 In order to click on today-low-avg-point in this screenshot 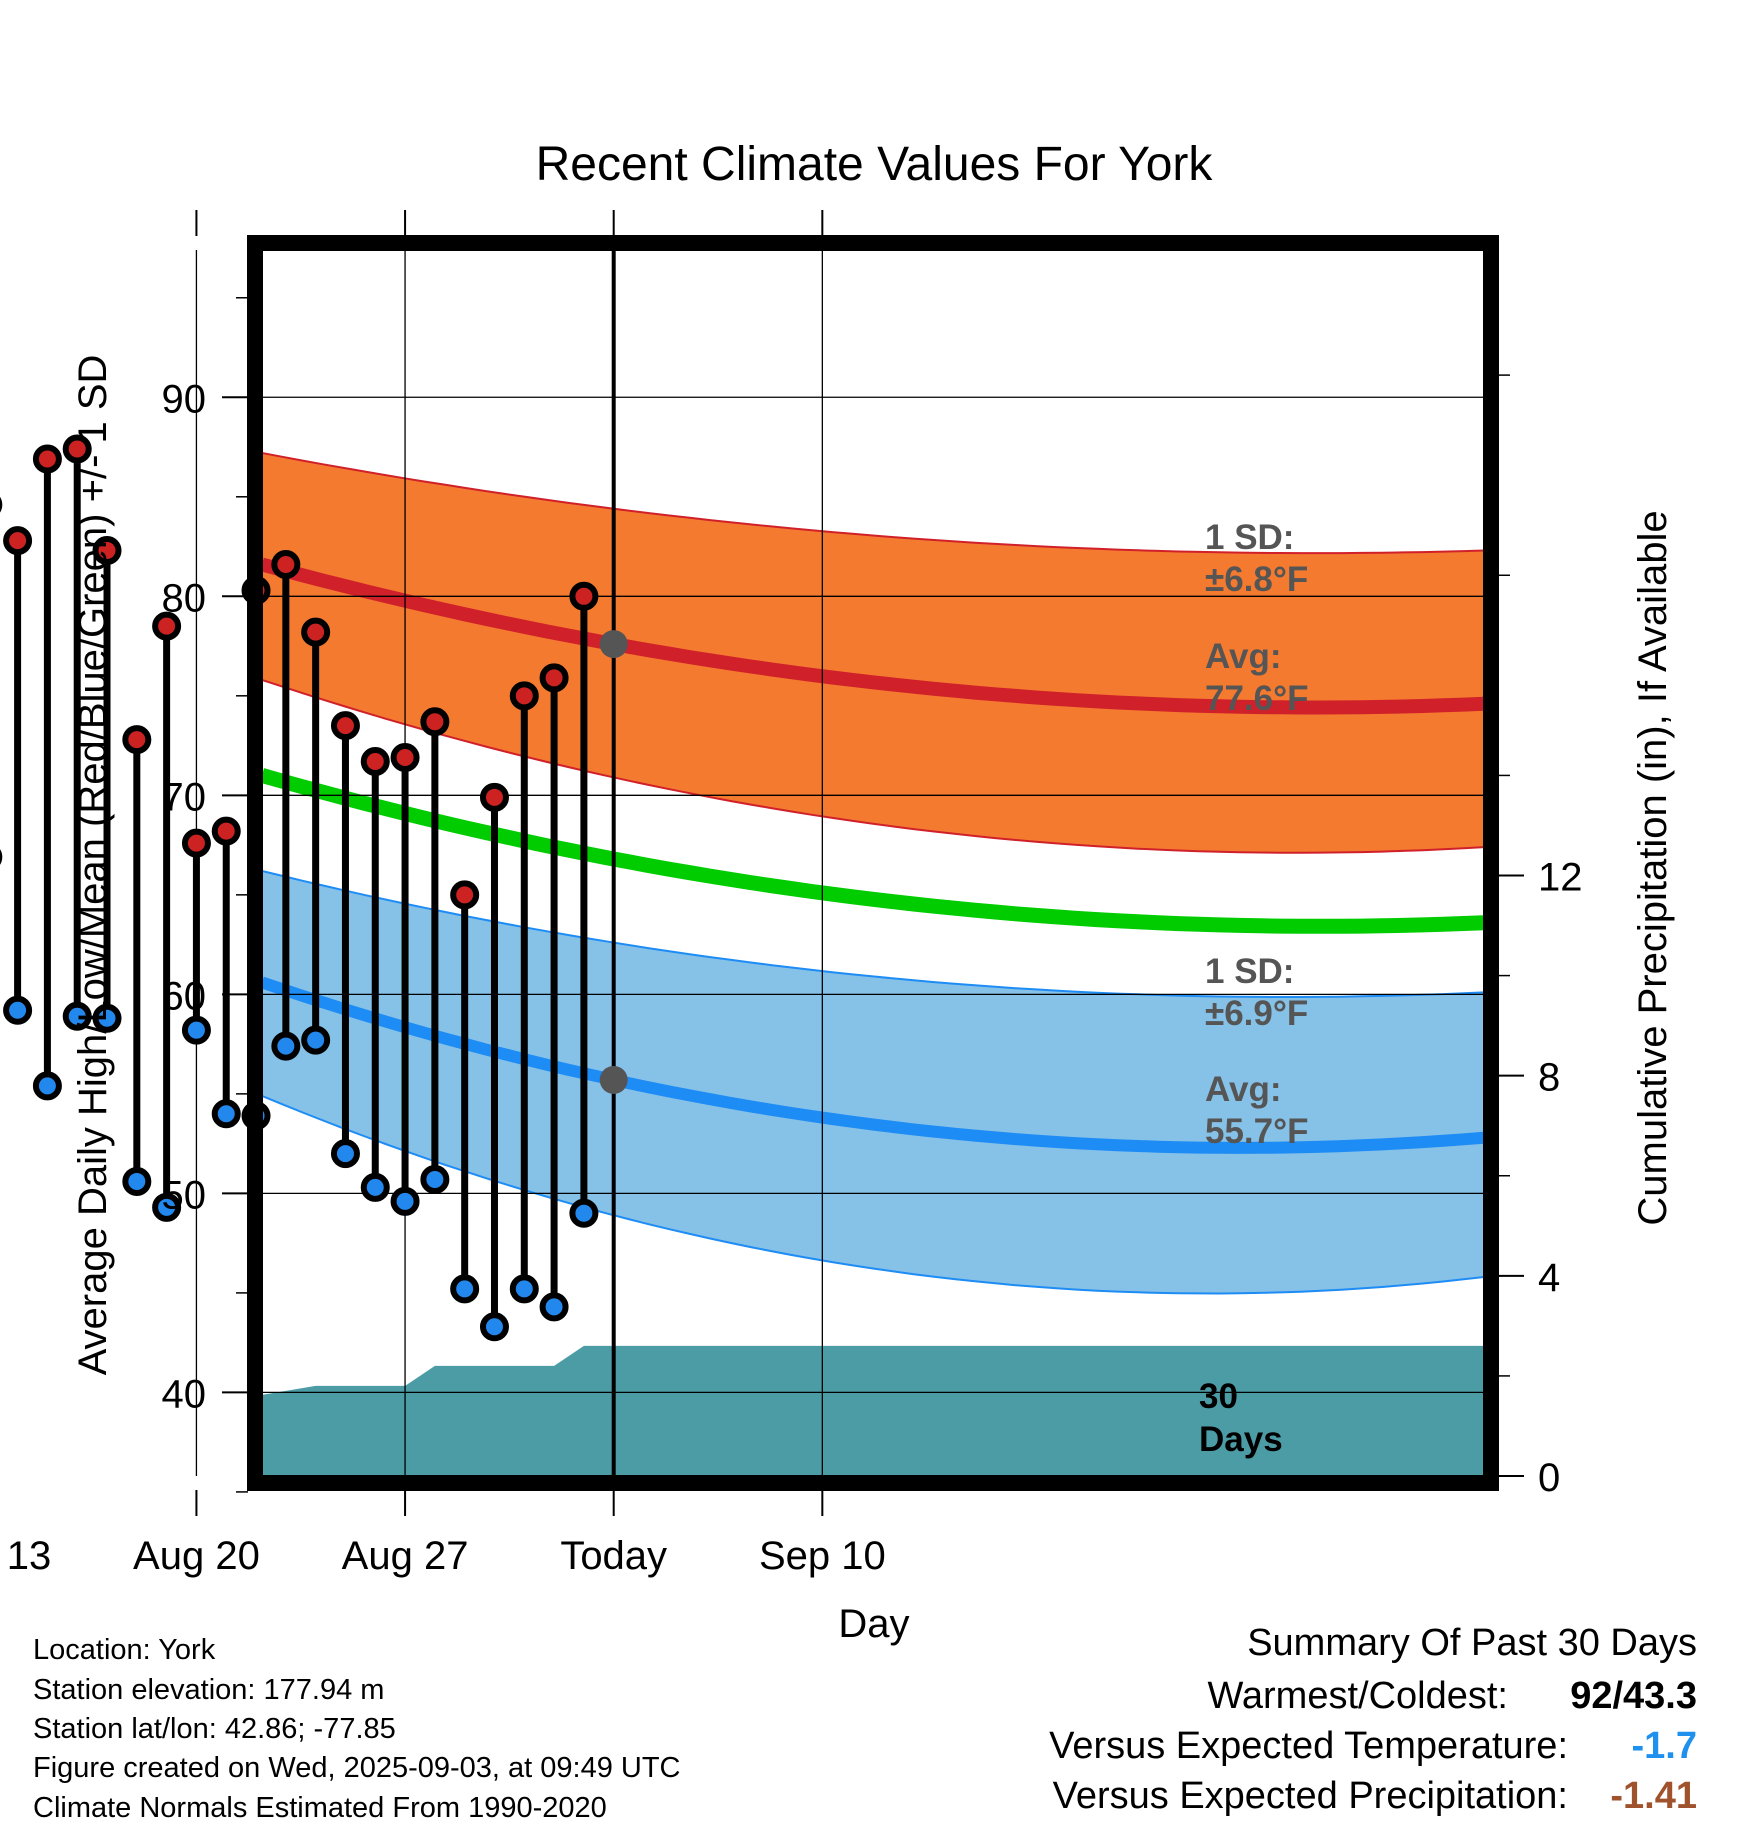, I will do `click(613, 1079)`.